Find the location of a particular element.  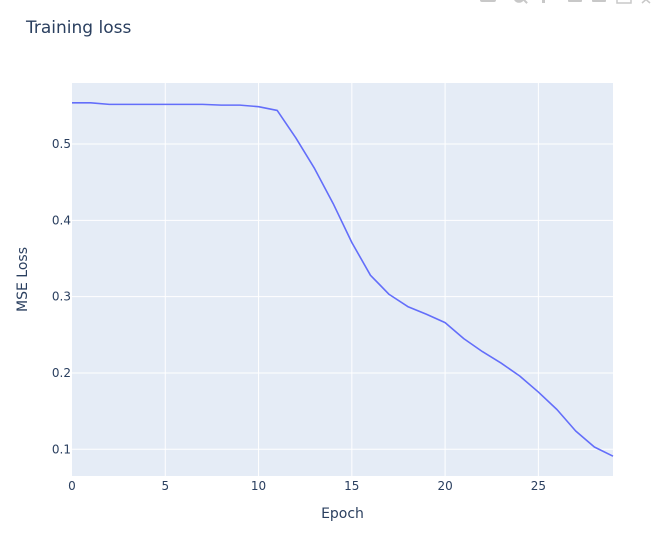

pan-icon is located at coordinates (543, 1).